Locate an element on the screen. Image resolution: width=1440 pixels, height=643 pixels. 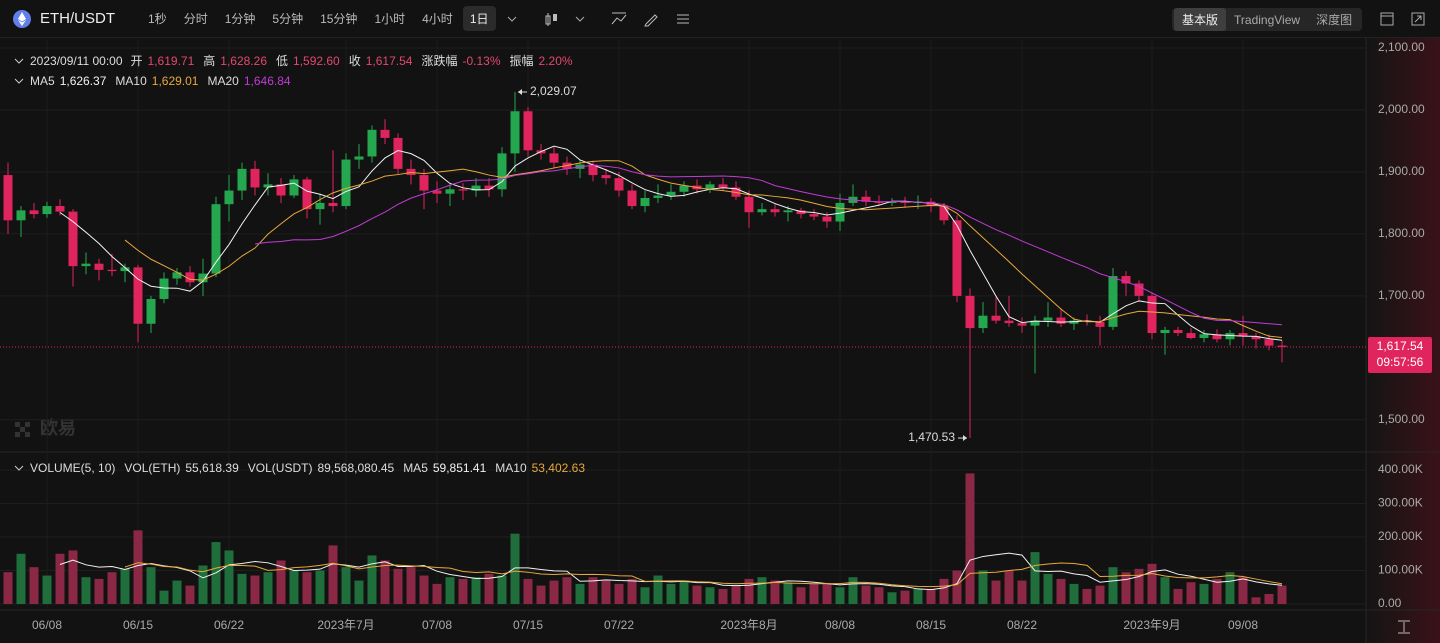
view-tab: TradingView is located at coordinates (1267, 19).